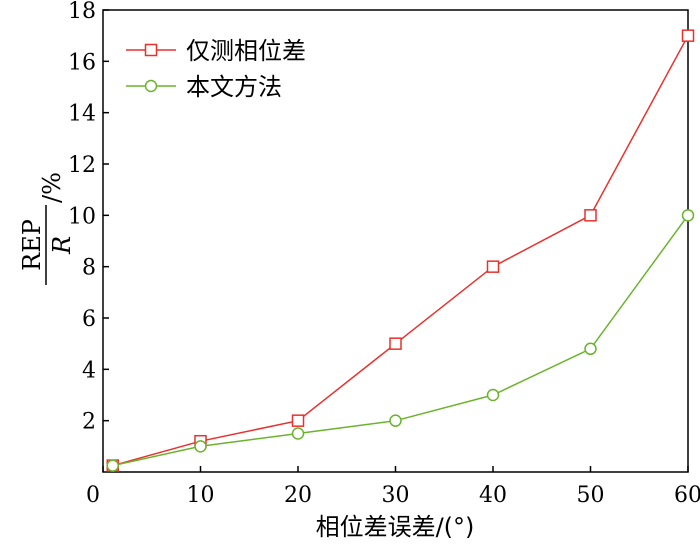 The image size is (700, 545). I want to click on x-tick-label: 50, so click(591, 495).